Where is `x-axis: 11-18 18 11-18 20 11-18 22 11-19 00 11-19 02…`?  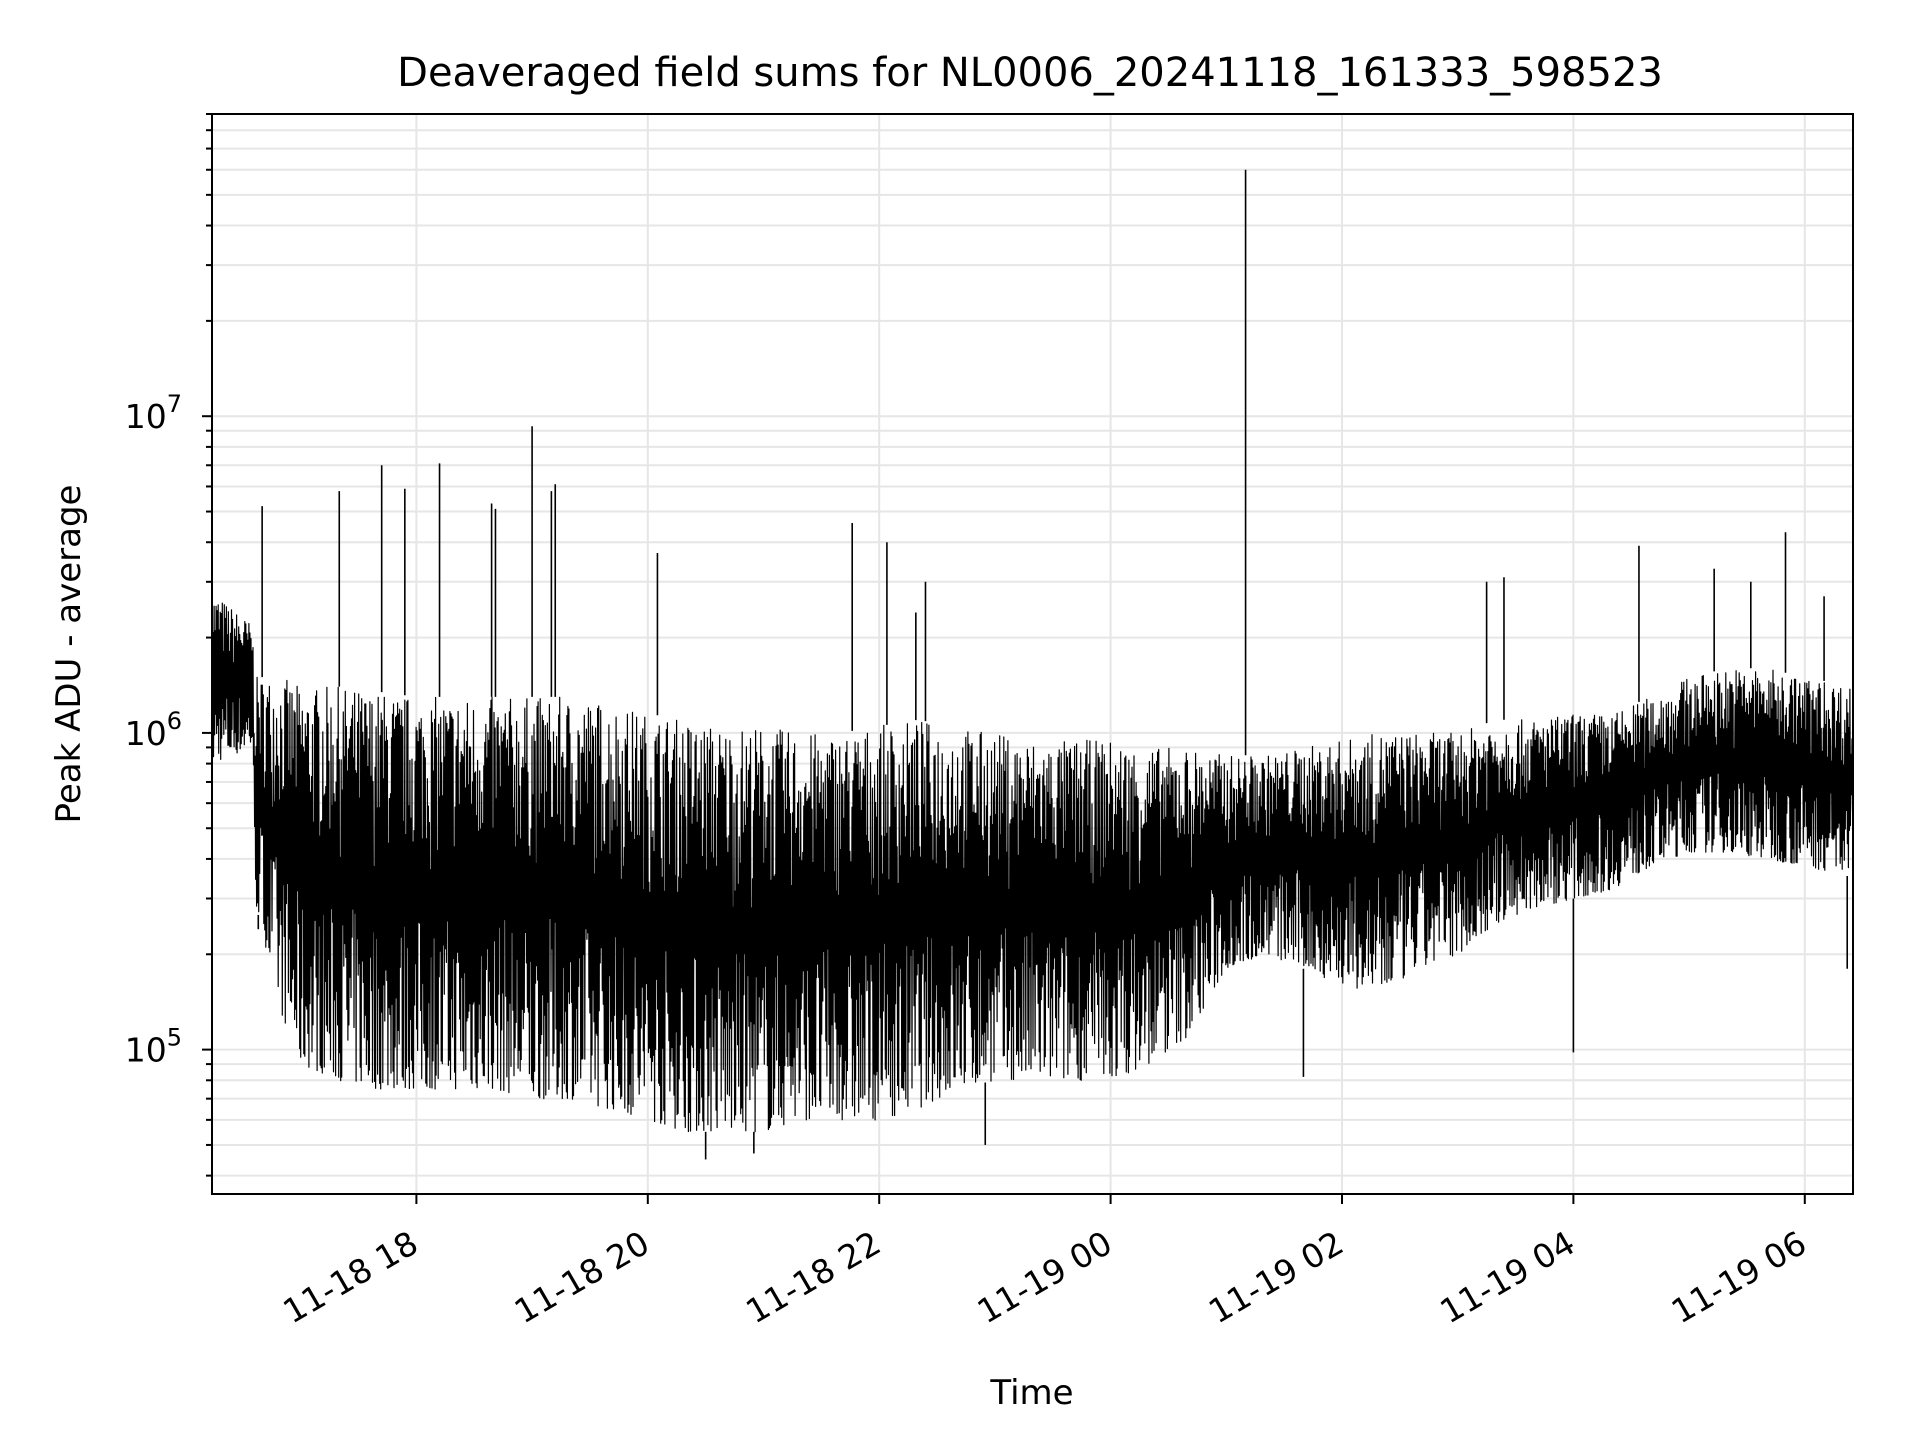
x-axis: 11-18 18 11-18 20 11-18 22 11-19 00 11-19 02… is located at coordinates (1044, 1262).